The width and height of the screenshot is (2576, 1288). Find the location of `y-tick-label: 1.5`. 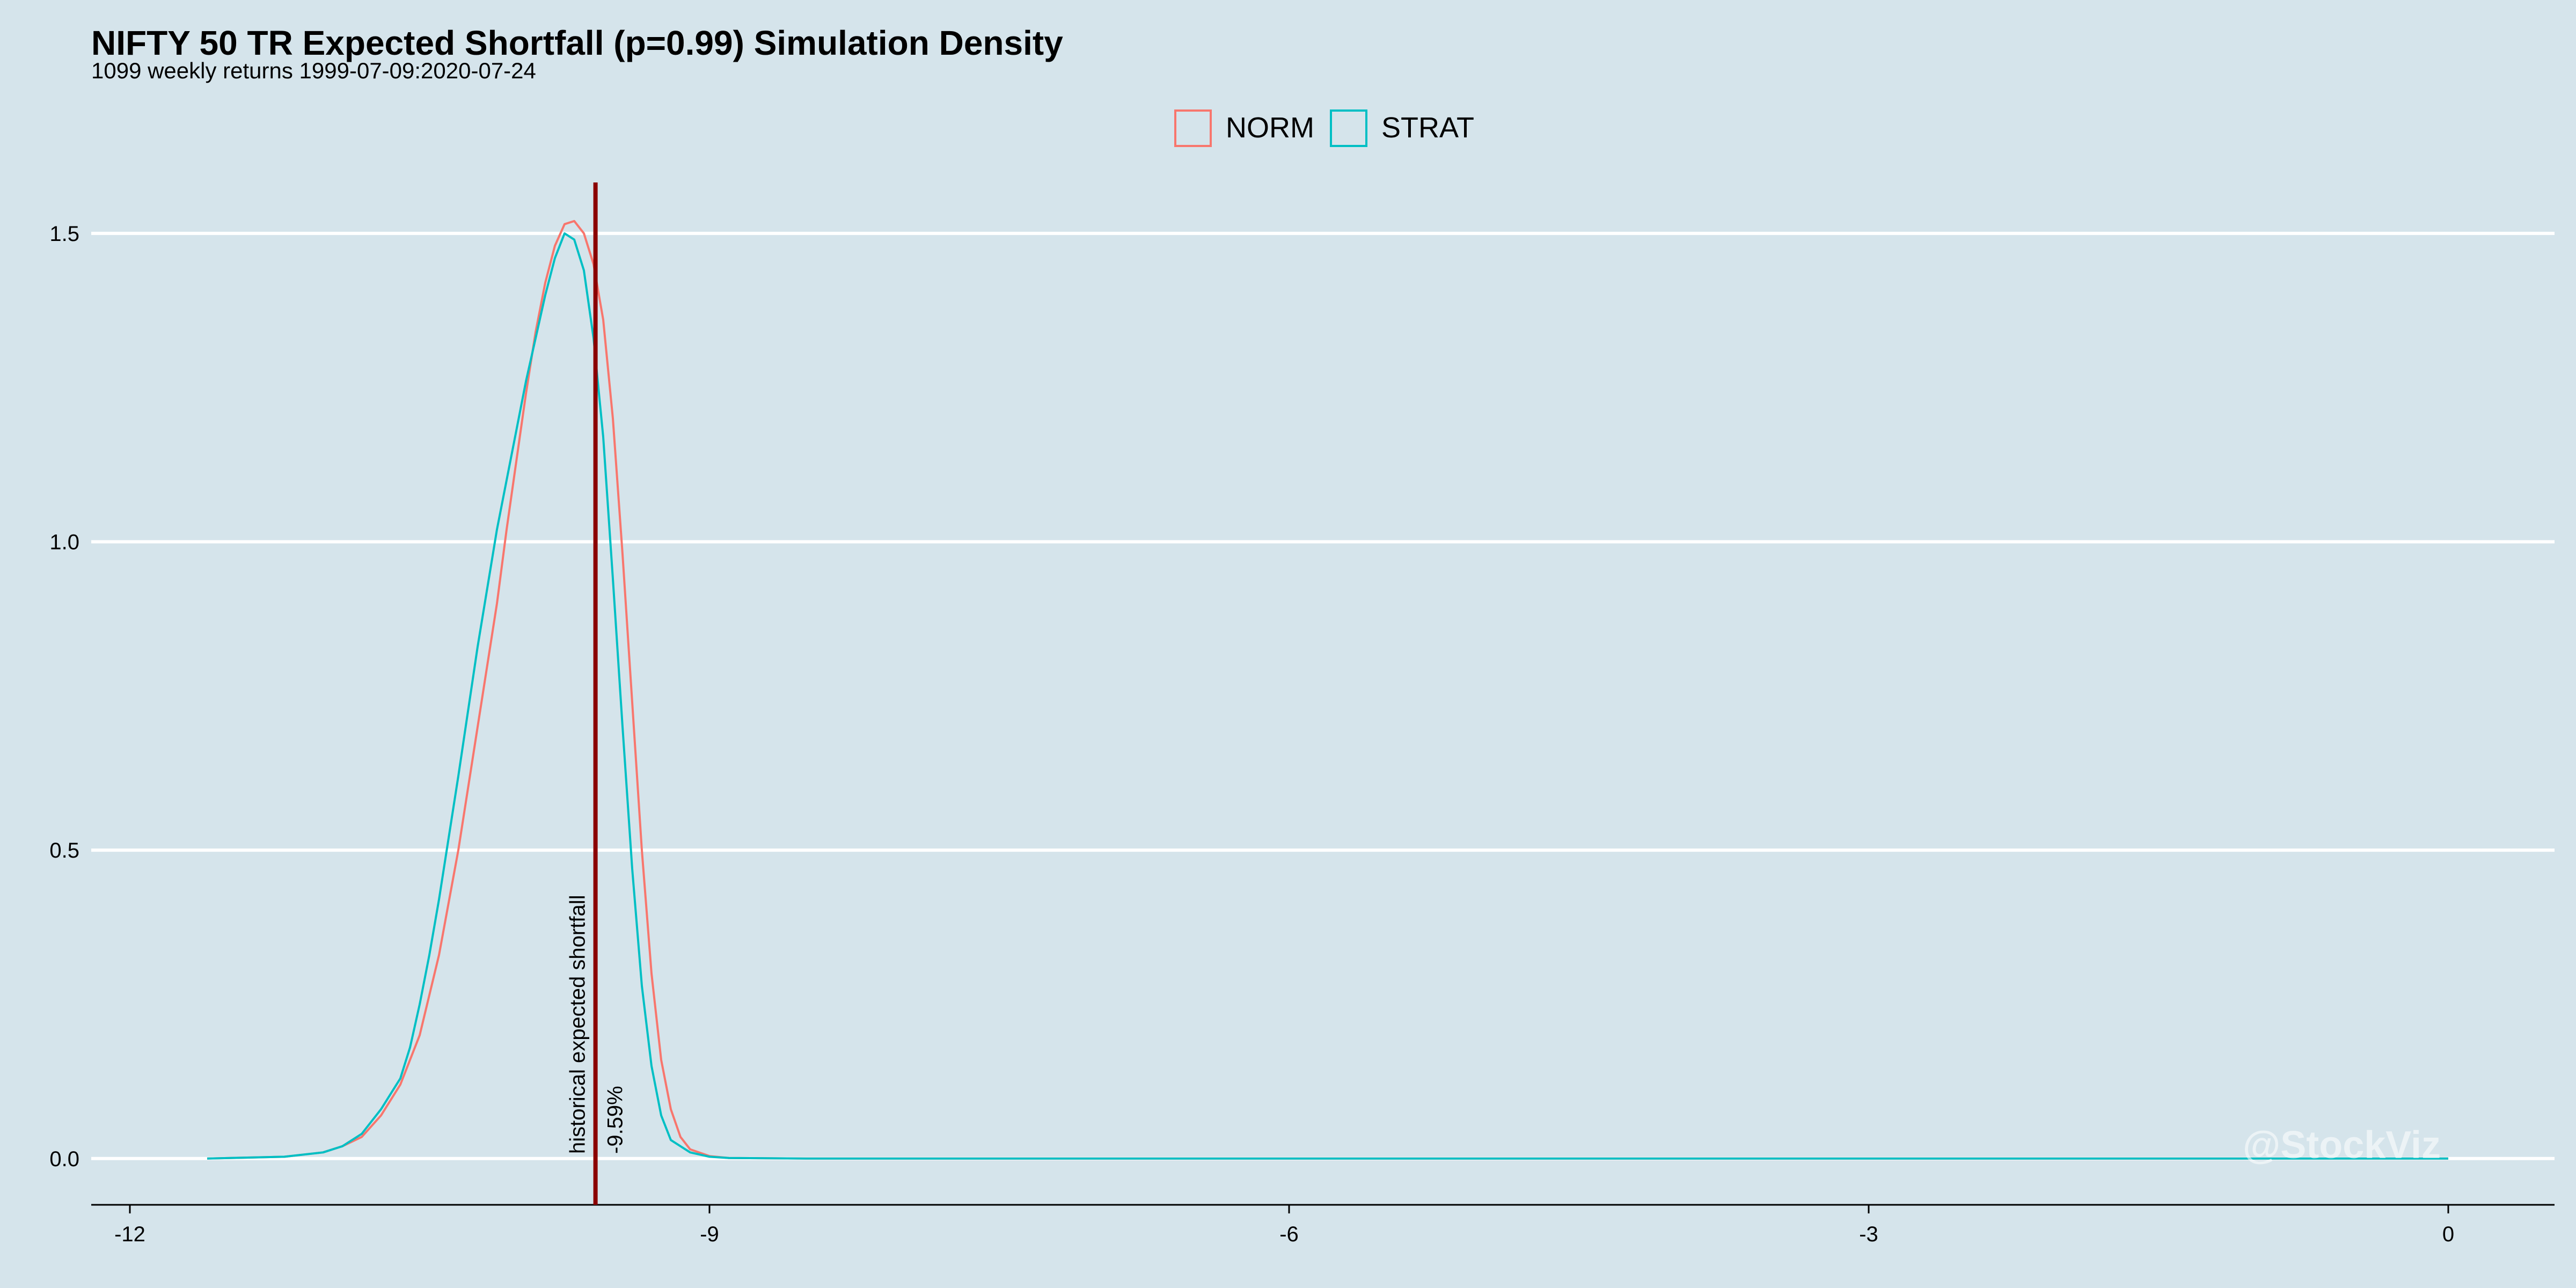

y-tick-label: 1.5 is located at coordinates (64, 234).